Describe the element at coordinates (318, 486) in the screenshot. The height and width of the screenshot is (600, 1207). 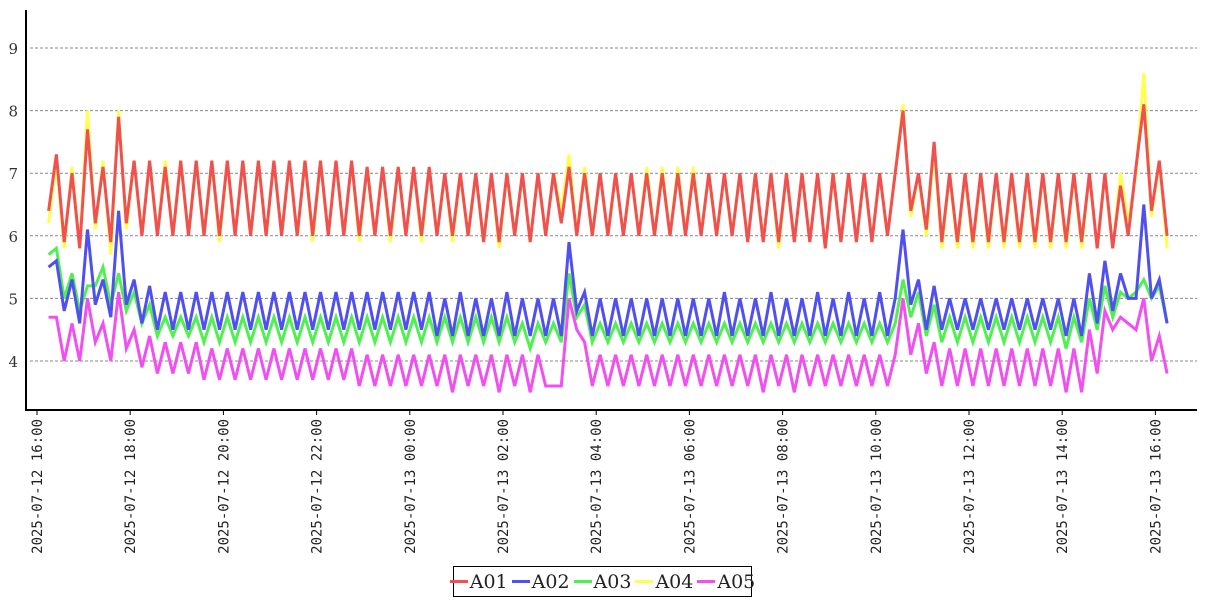
I see `x-tick-label: 2025-07-12 22:00` at that location.